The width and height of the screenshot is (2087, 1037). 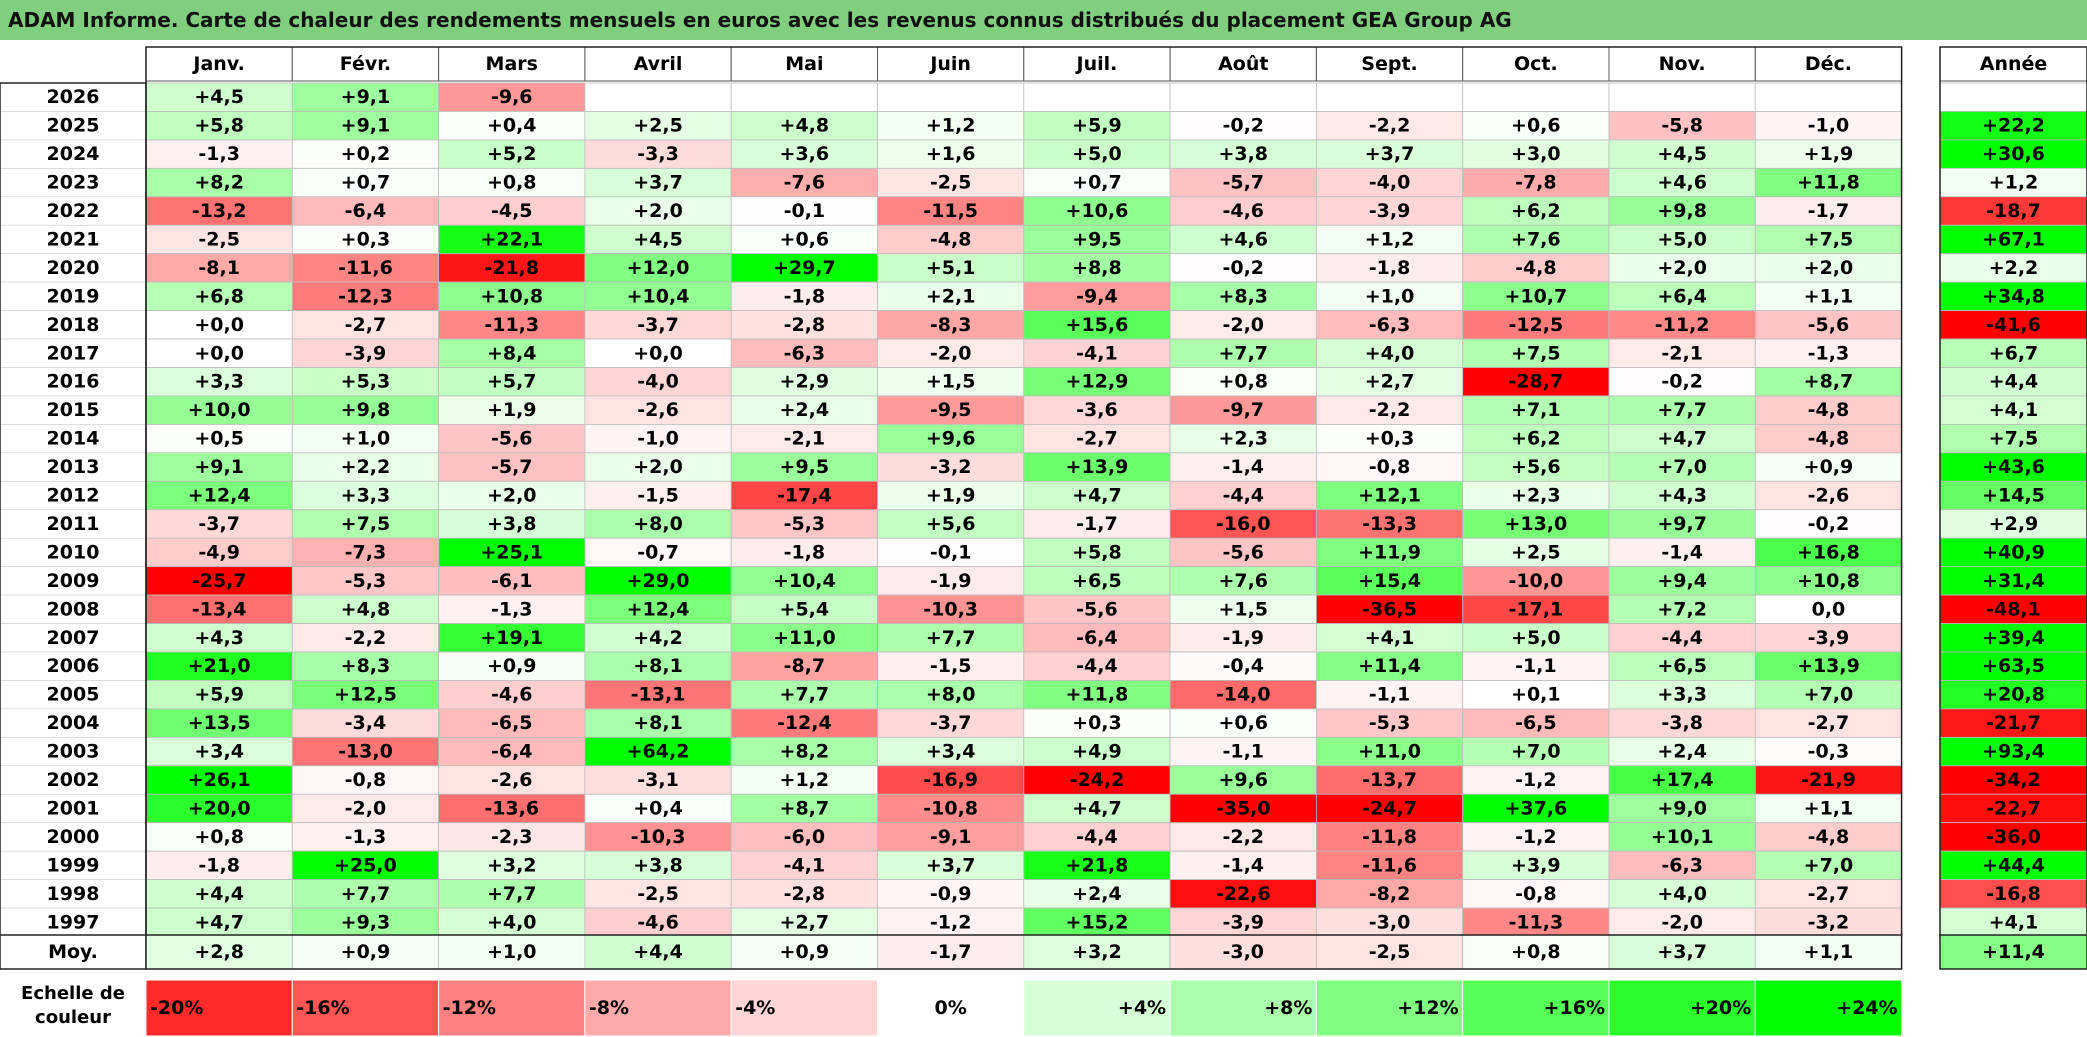 I want to click on cell-value: +0,9, so click(x=1829, y=467).